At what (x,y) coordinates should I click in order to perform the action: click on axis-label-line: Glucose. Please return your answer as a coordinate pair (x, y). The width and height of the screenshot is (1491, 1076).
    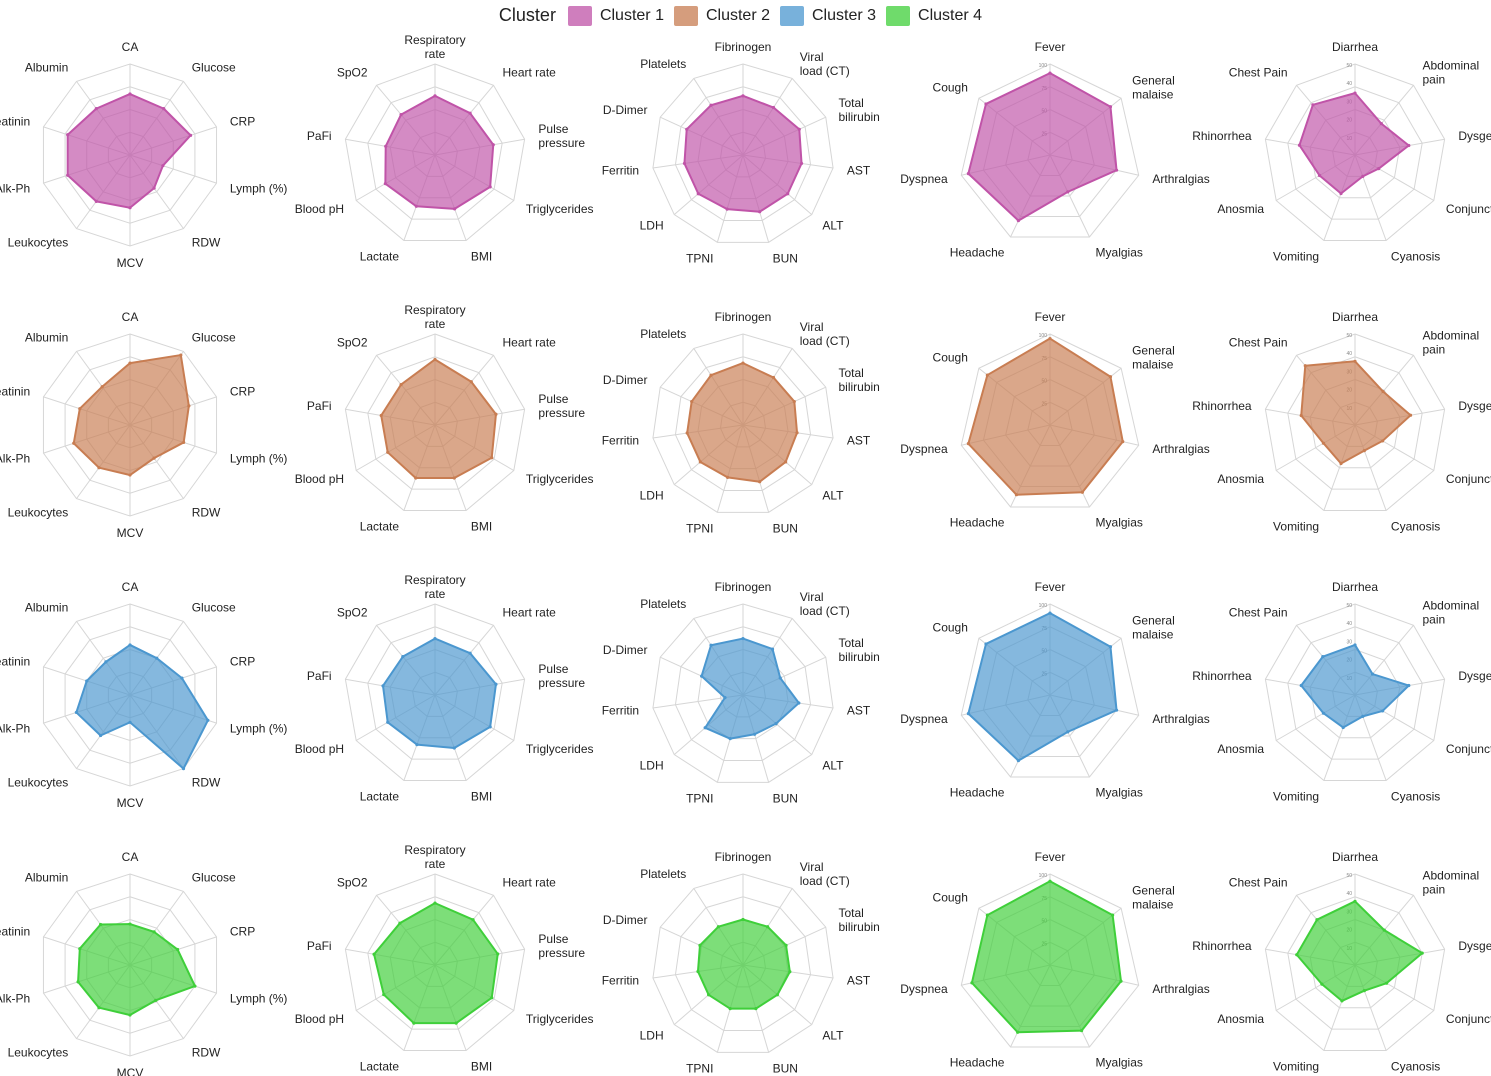
    Looking at the image, I should click on (214, 68).